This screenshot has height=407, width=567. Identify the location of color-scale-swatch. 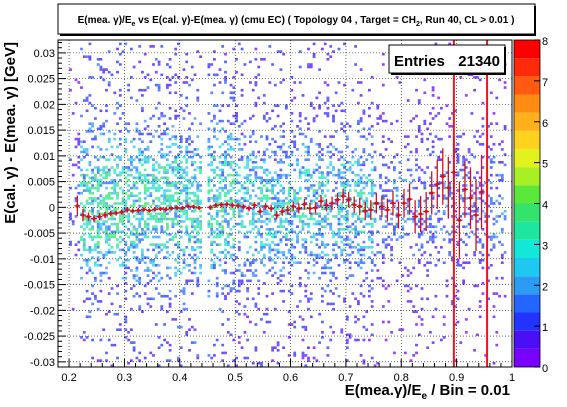
(527, 176).